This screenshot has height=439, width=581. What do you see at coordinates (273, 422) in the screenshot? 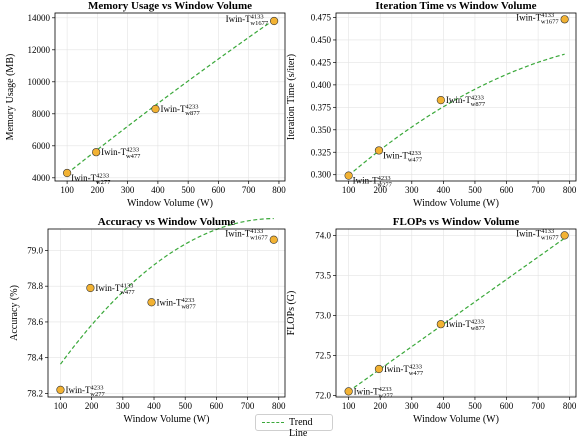
I see `legend-trend-swatch` at bounding box center [273, 422].